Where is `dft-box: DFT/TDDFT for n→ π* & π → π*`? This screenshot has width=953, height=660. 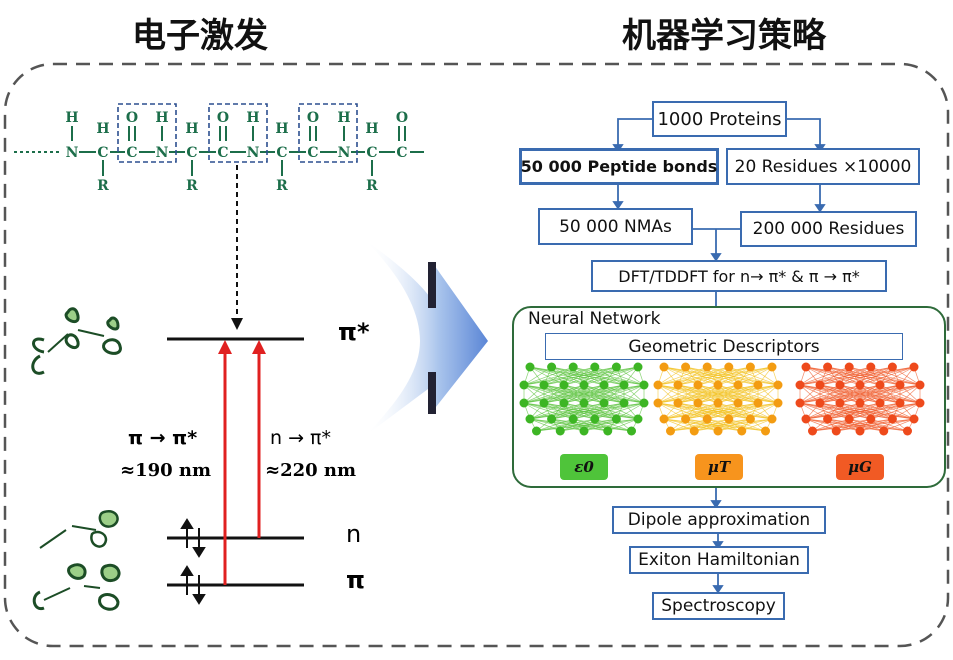 dft-box: DFT/TDDFT for n→ π* & π → π* is located at coordinates (739, 276).